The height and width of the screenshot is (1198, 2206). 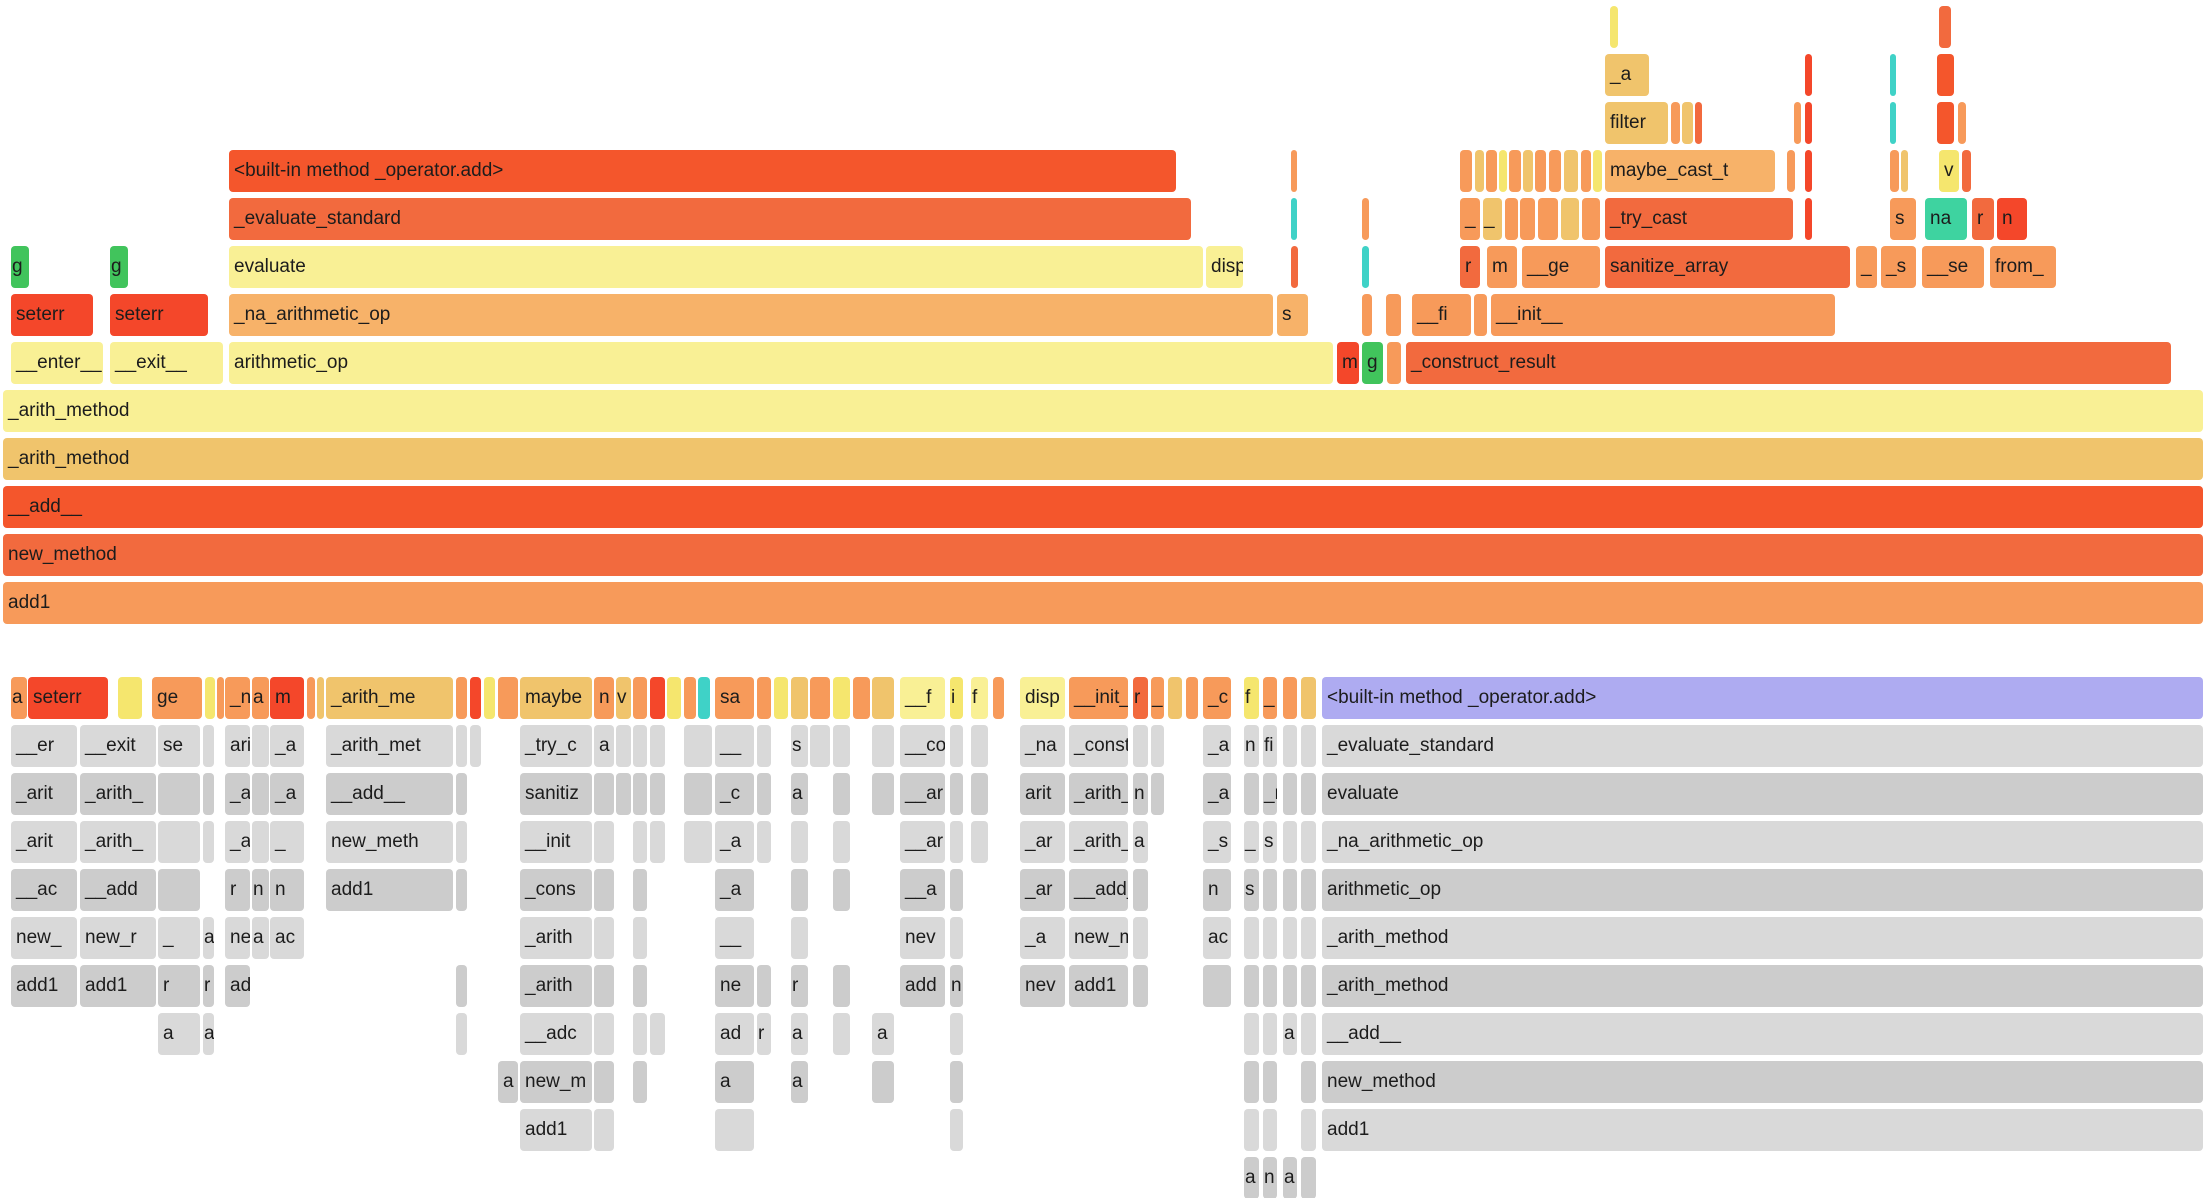 I want to click on frame-ari: ari, so click(x=237, y=746).